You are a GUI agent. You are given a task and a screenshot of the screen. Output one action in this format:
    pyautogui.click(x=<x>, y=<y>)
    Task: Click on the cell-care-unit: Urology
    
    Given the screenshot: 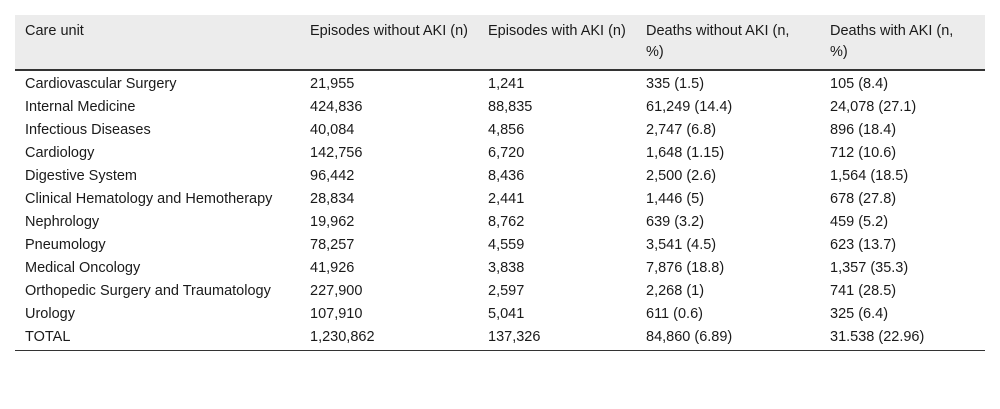 What is the action you would take?
    pyautogui.click(x=50, y=314)
    